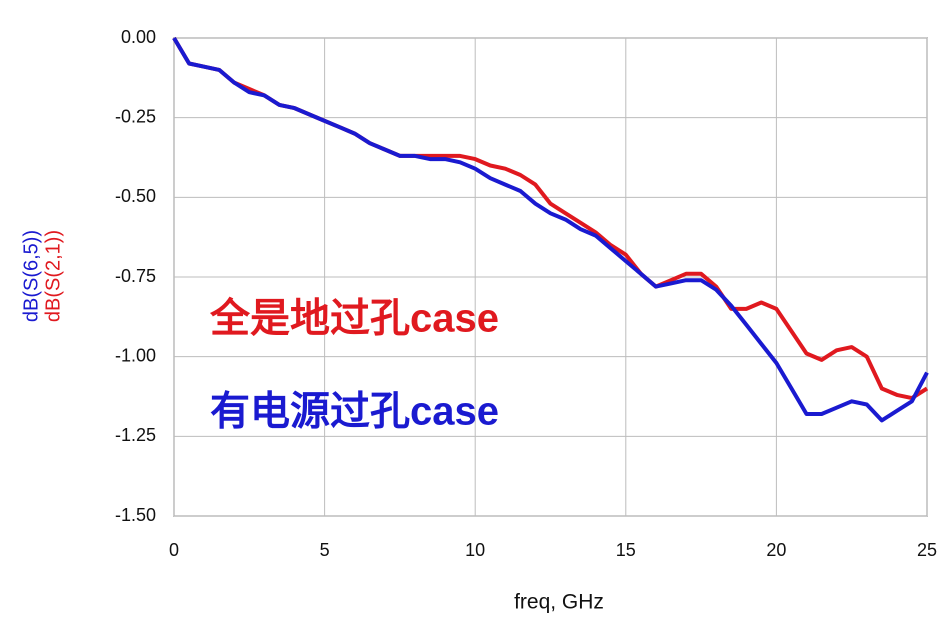 This screenshot has height=632, width=952. I want to click on x-tick-label: 5, so click(325, 550).